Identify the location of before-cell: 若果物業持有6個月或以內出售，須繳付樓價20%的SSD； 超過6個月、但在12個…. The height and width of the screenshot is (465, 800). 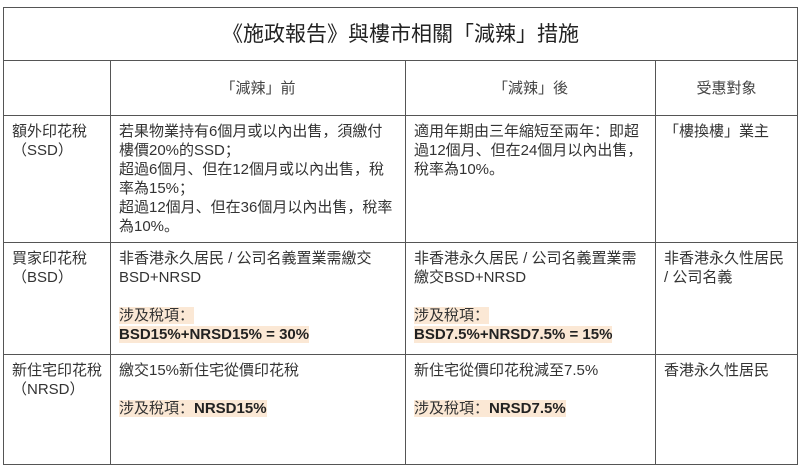
(258, 179).